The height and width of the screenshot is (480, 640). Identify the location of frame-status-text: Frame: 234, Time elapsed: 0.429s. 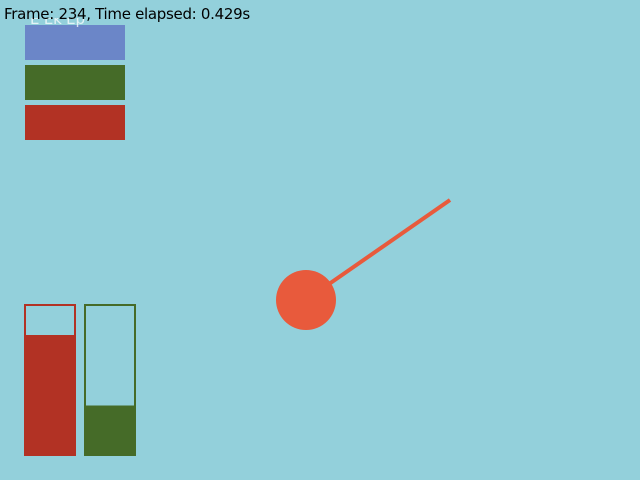
(127, 14).